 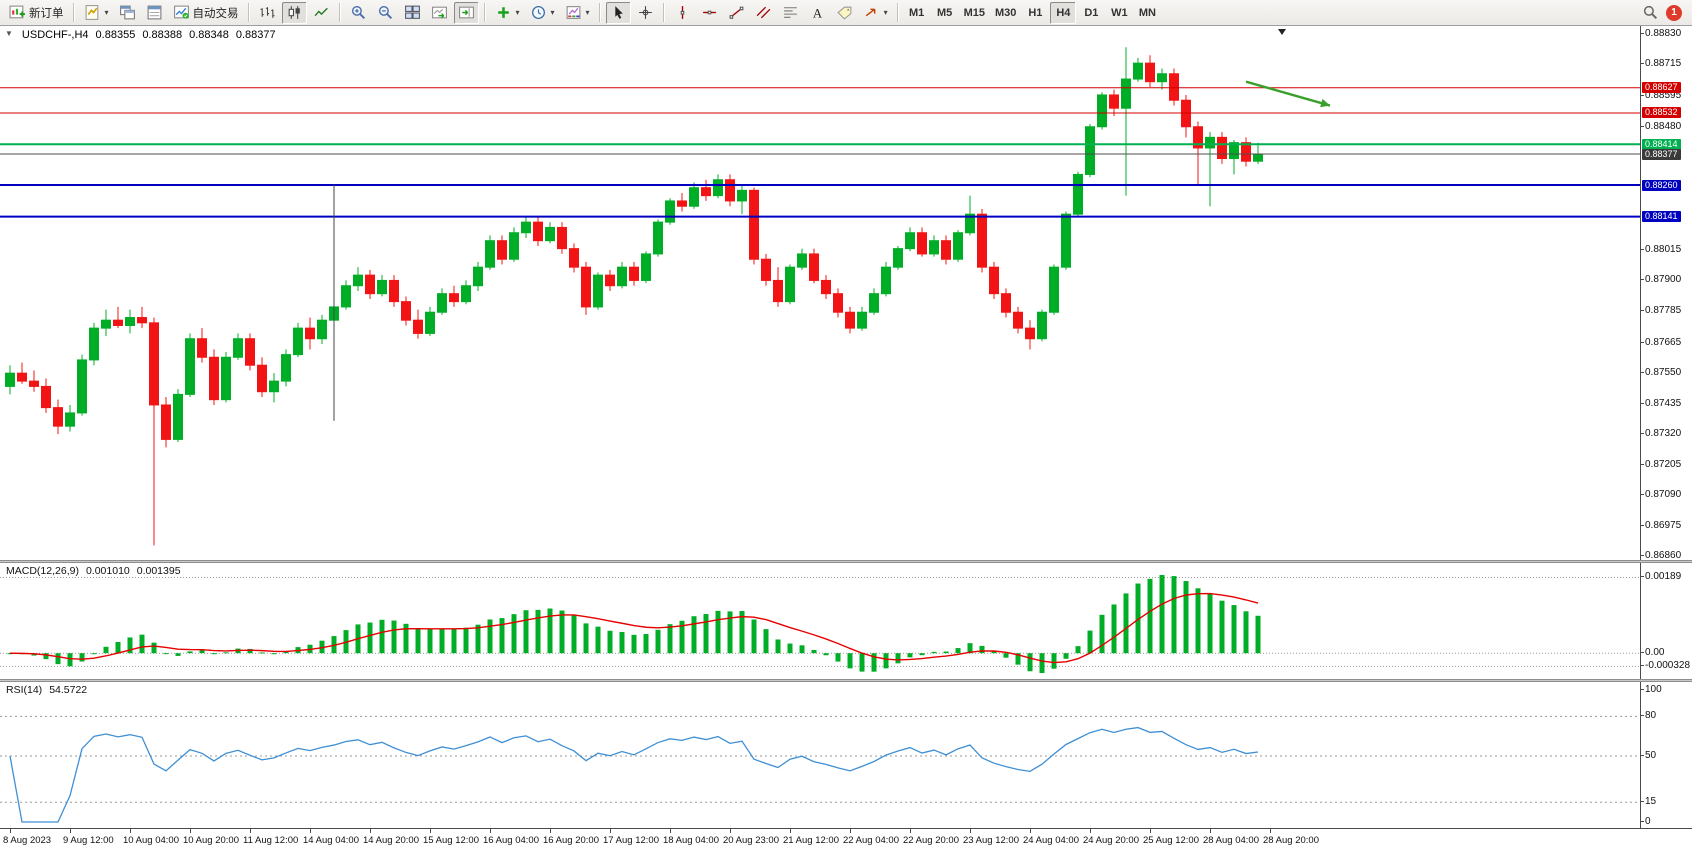 I want to click on auto-scroll-icon, so click(x=439, y=12).